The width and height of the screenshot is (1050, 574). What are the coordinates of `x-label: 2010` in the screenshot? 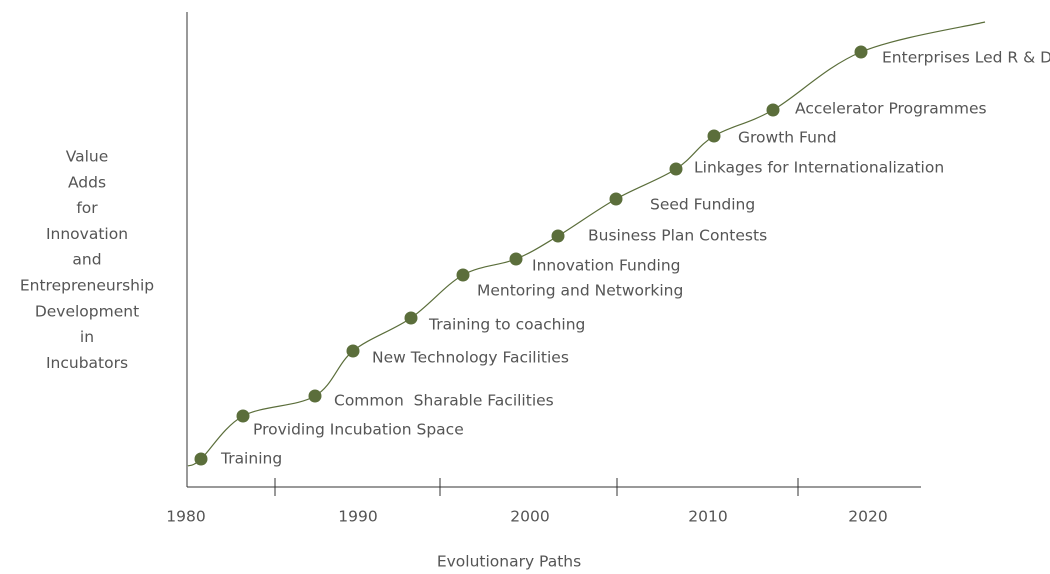 It's located at (707, 517).